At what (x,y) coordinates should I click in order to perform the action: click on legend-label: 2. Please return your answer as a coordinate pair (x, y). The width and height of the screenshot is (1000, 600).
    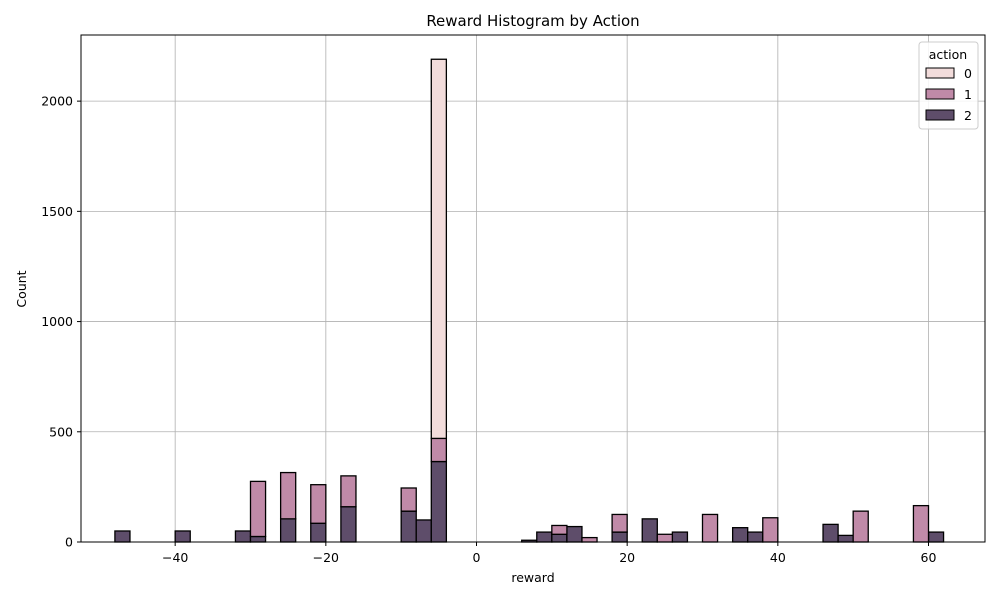
    Looking at the image, I should click on (968, 115).